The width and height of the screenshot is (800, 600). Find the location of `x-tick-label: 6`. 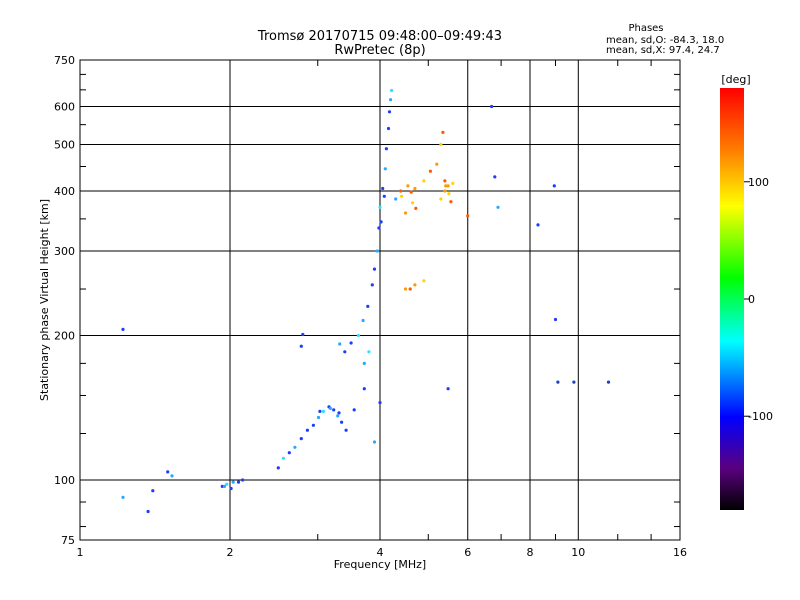

x-tick-label: 6 is located at coordinates (467, 552).